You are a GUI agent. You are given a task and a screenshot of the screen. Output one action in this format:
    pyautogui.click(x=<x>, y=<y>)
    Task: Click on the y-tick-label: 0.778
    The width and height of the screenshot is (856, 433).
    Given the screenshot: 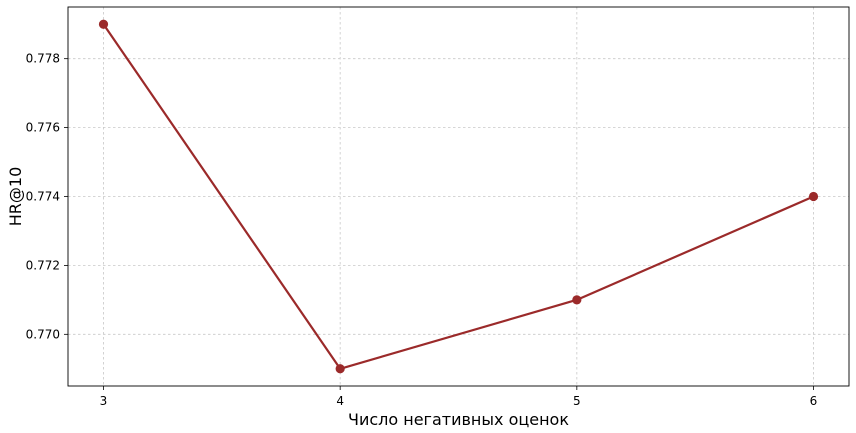 What is the action you would take?
    pyautogui.click(x=43, y=59)
    